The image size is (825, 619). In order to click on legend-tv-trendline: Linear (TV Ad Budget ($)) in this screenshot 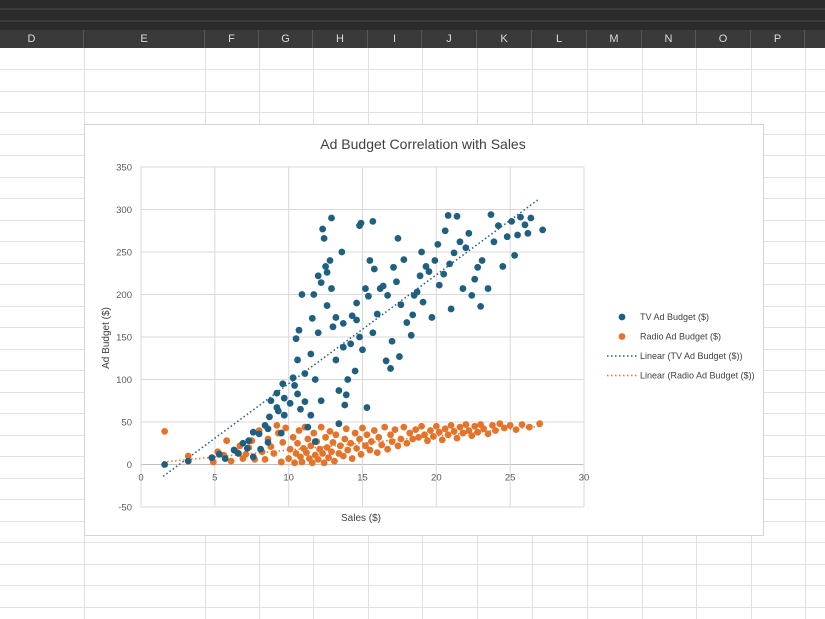, I will do `click(675, 356)`.